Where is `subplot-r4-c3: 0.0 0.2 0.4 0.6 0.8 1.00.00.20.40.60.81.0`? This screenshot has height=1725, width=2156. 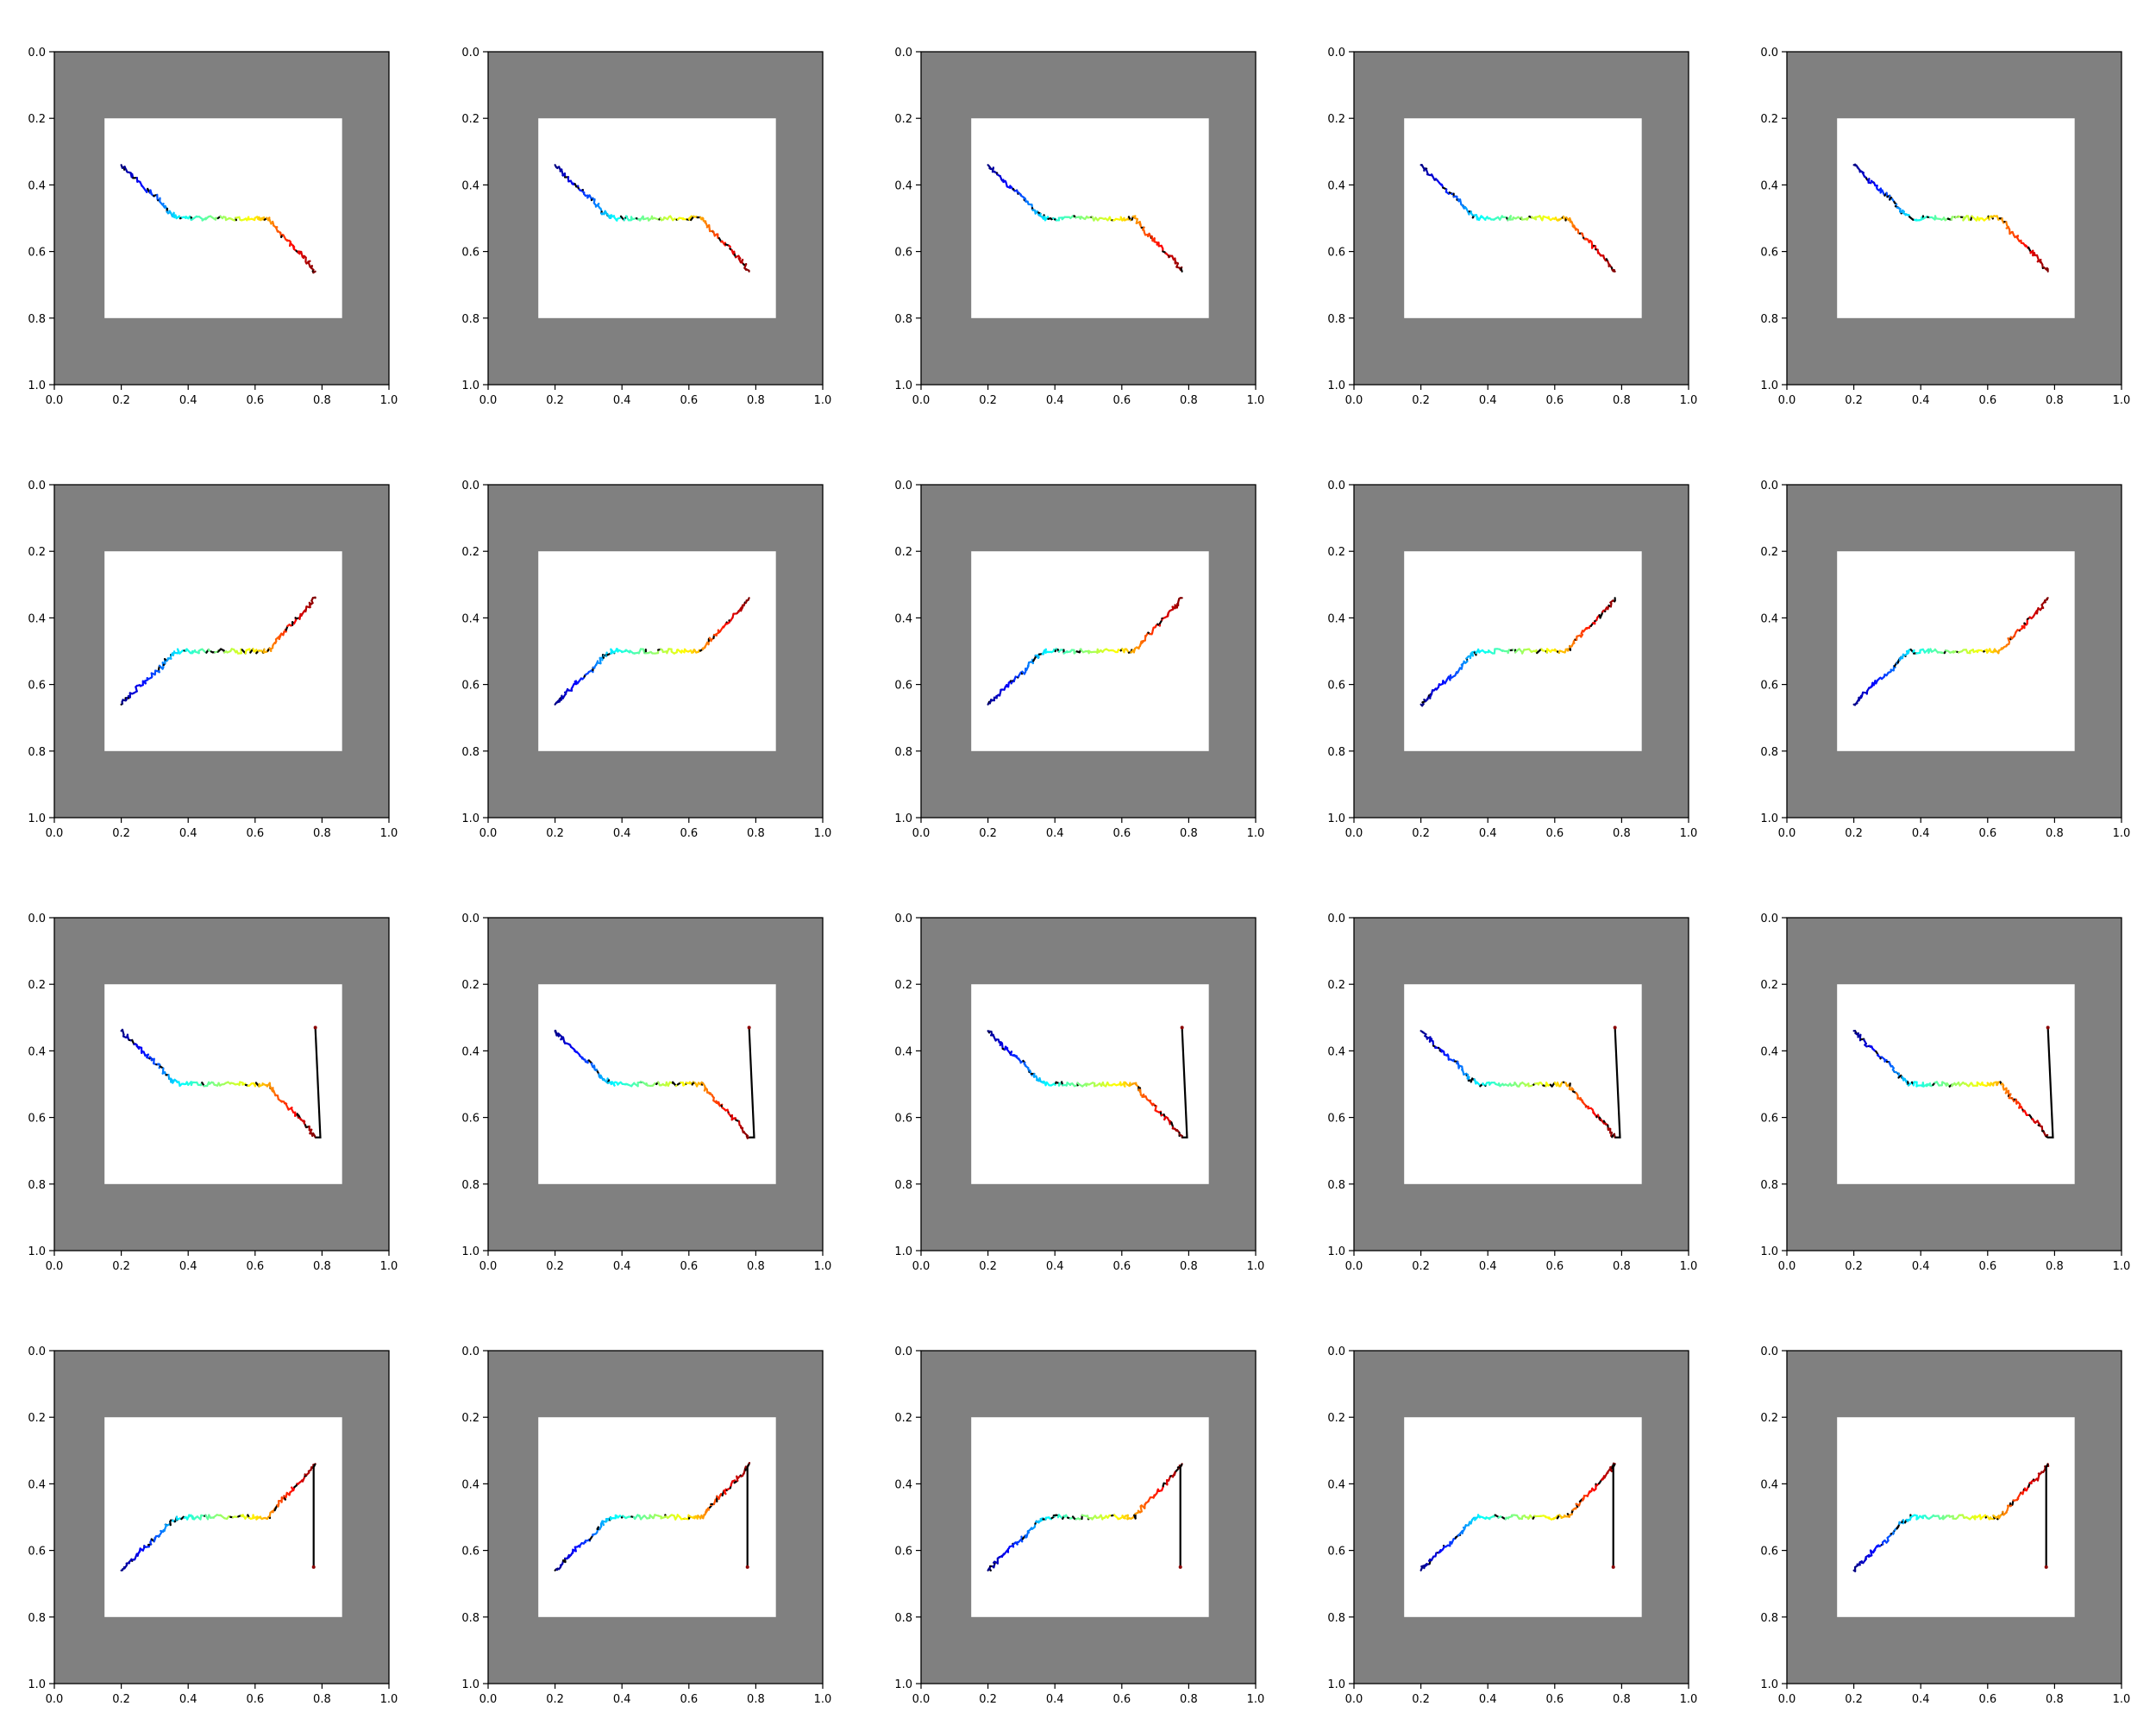
subplot-r4-c3: 0.0 0.2 0.4 0.6 0.8 1.00.00.20.40.60.81.0 is located at coordinates (1079, 1526).